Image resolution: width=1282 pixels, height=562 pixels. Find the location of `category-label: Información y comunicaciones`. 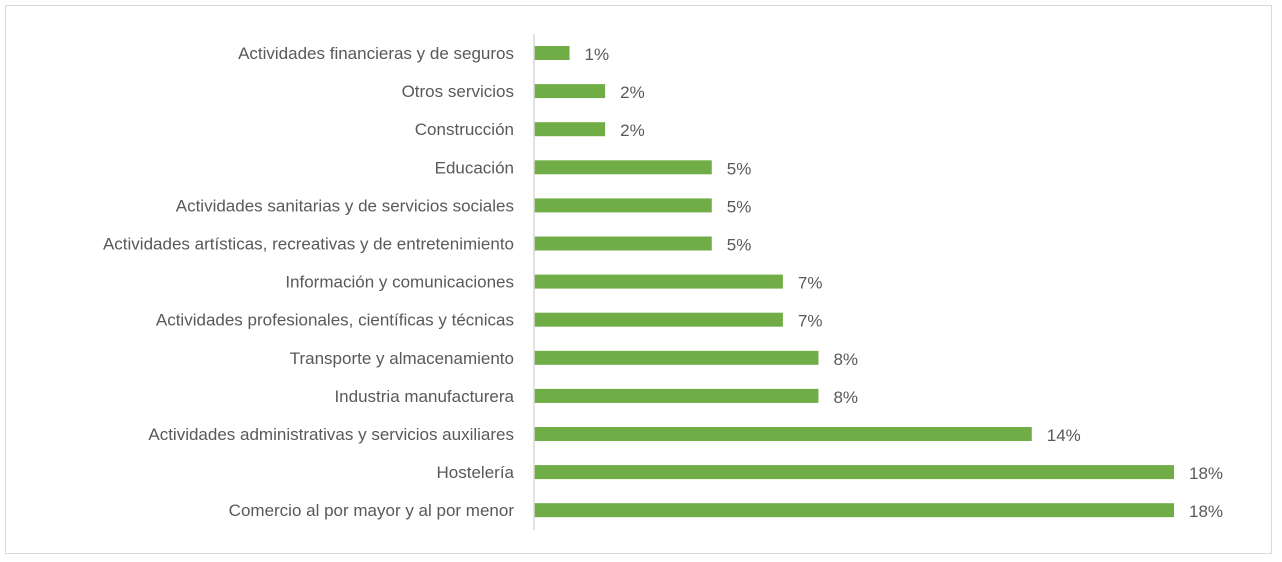

category-label: Información y comunicaciones is located at coordinates (399, 282).